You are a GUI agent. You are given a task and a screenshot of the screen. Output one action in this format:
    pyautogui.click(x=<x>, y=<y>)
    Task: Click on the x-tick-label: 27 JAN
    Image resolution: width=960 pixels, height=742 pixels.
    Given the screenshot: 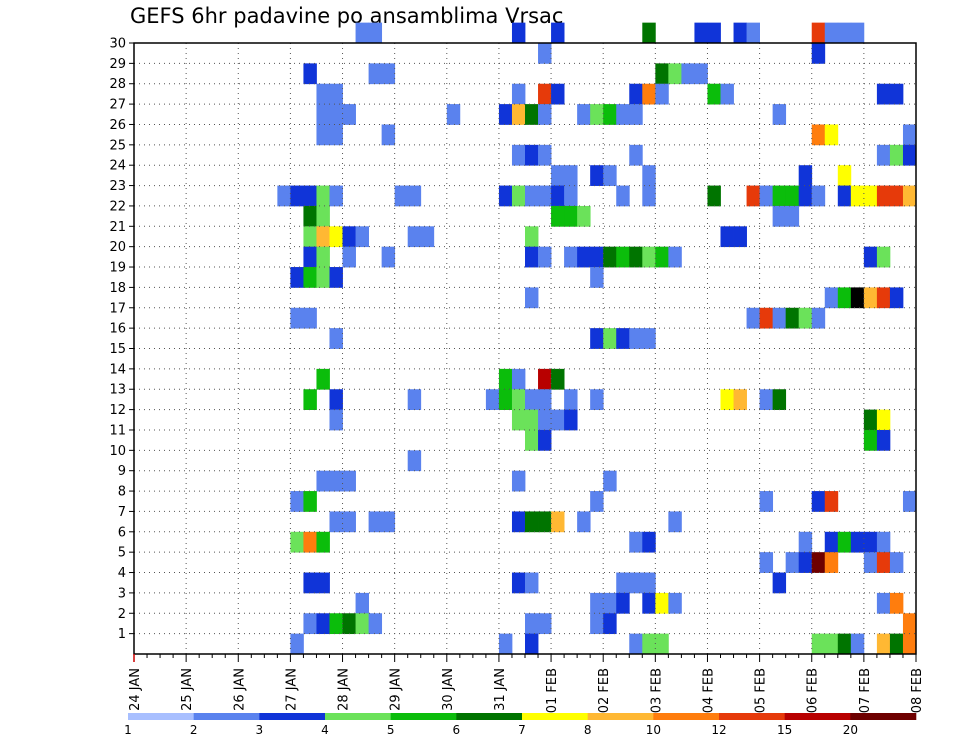 What is the action you would take?
    pyautogui.click(x=291, y=689)
    